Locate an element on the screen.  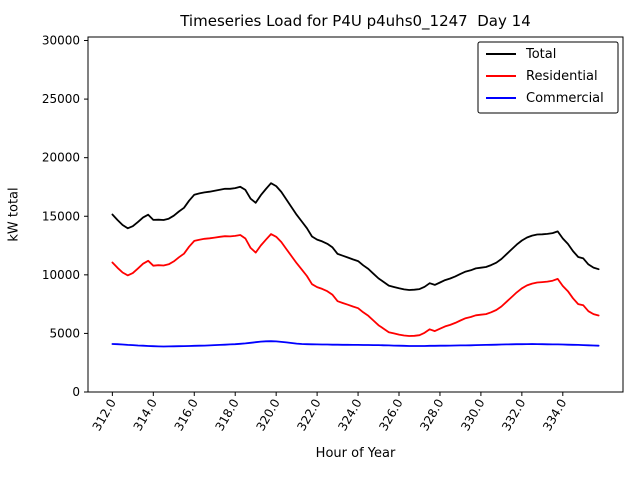
x-tick-label: 330.0 is located at coordinates (472, 415).